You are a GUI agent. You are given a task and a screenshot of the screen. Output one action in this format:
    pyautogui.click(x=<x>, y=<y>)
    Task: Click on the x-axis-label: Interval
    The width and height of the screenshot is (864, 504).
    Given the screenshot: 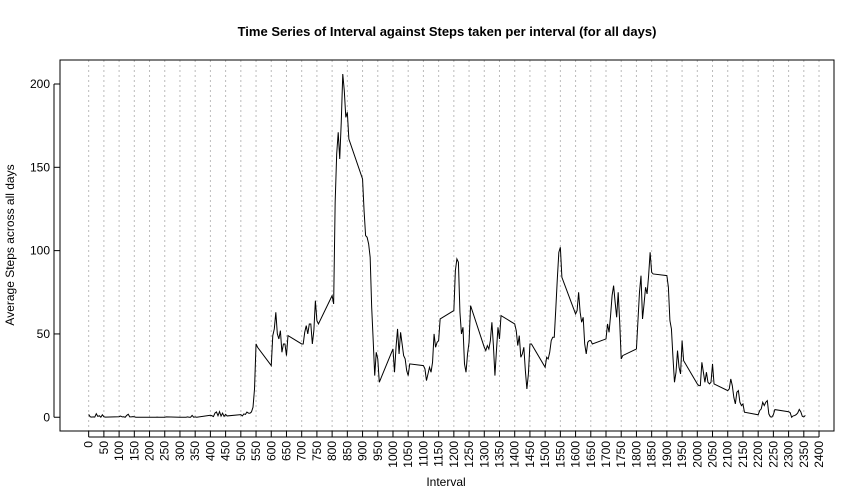 What is the action you would take?
    pyautogui.click(x=445, y=482)
    